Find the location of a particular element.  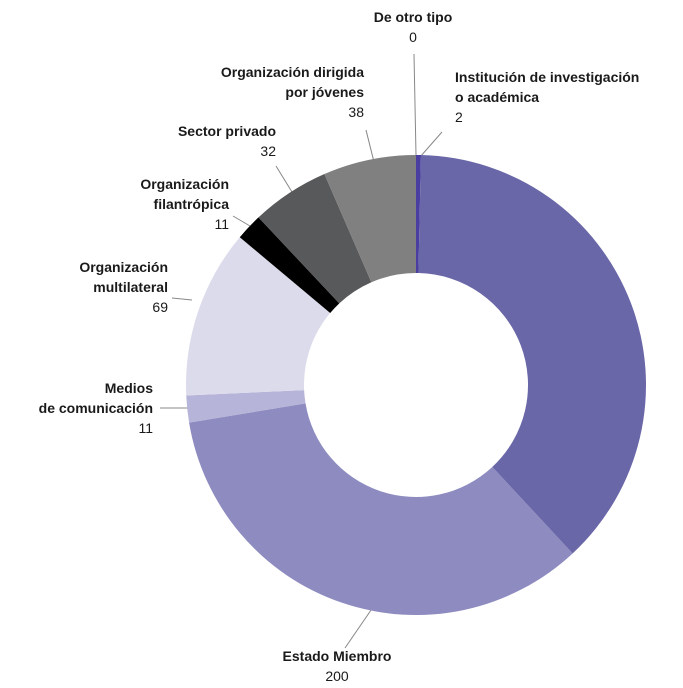

value-label: 38 is located at coordinates (356, 112).